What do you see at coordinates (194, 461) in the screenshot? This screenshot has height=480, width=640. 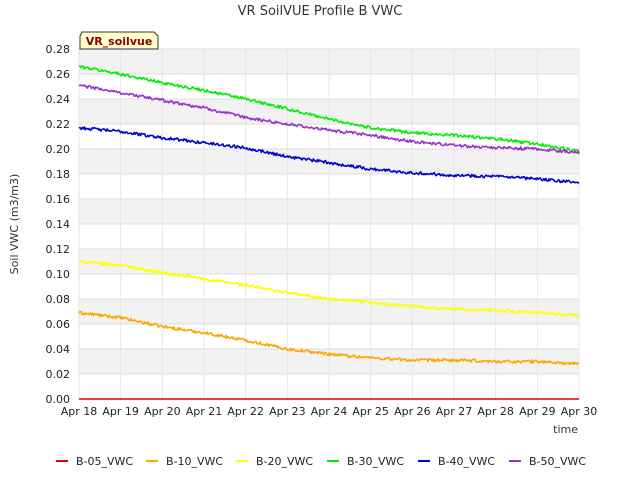 I see `legend-label: B-10_VWC` at bounding box center [194, 461].